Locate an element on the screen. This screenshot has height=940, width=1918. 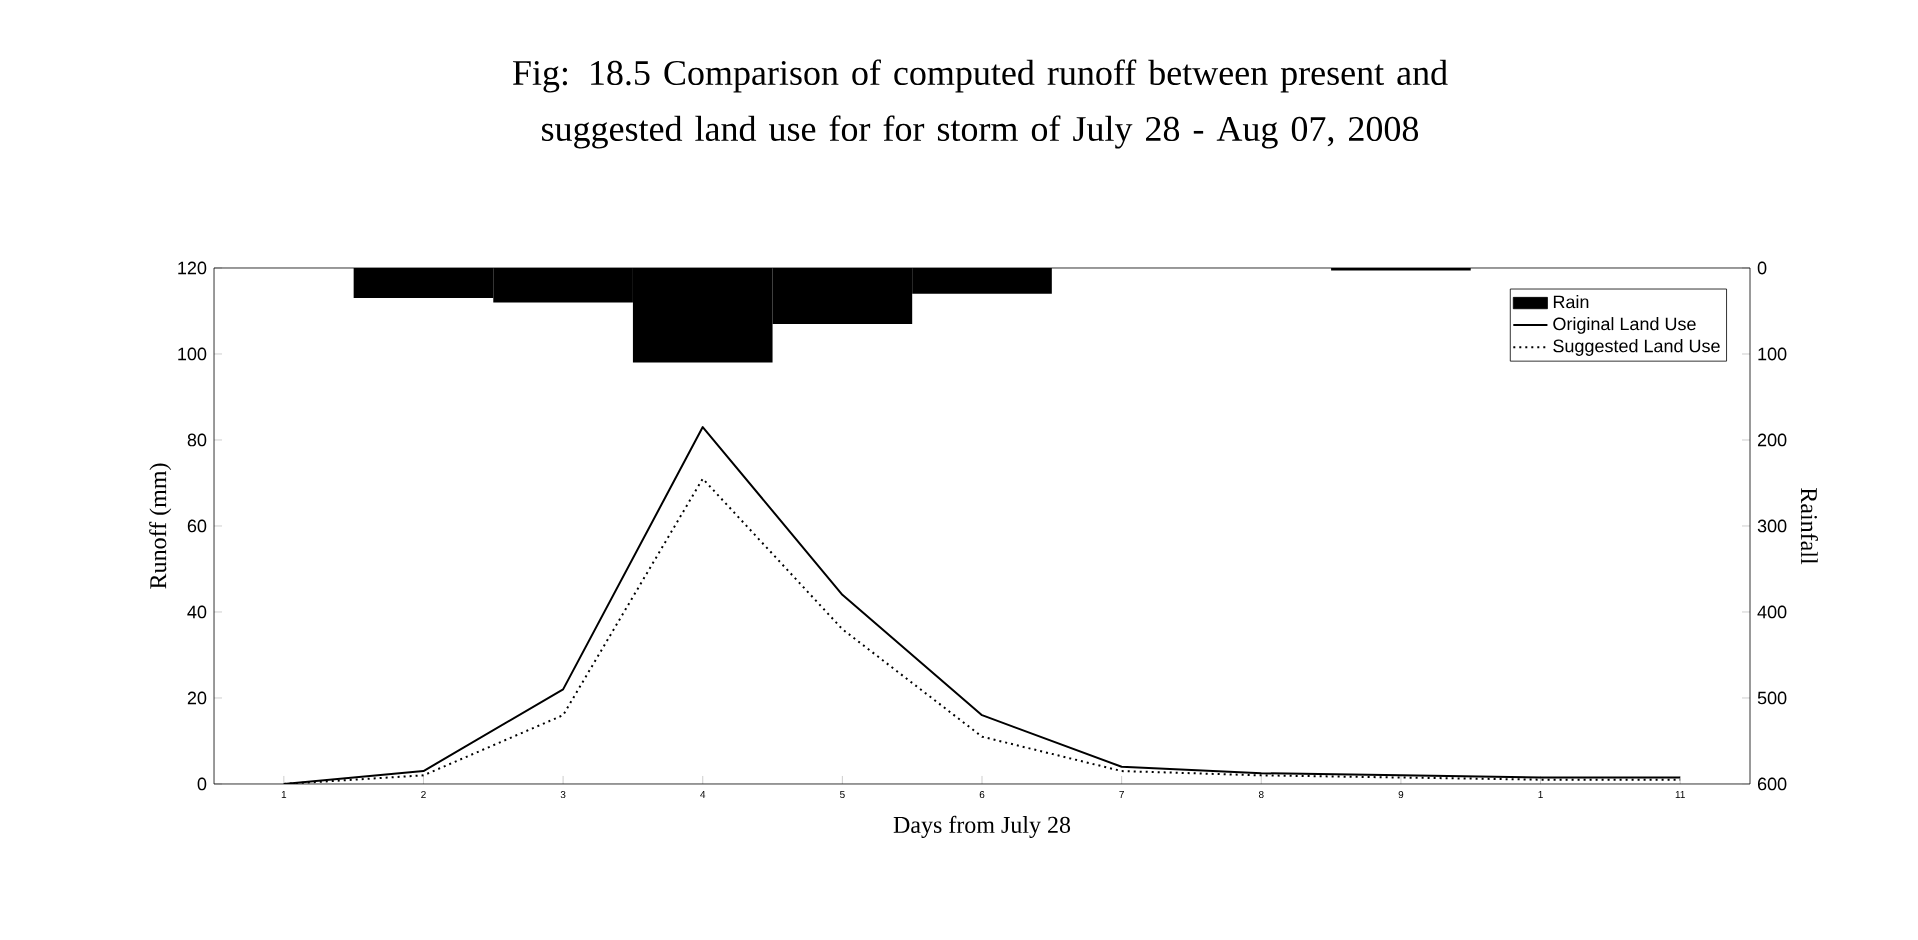
y-tick-label: 0 is located at coordinates (202, 784).